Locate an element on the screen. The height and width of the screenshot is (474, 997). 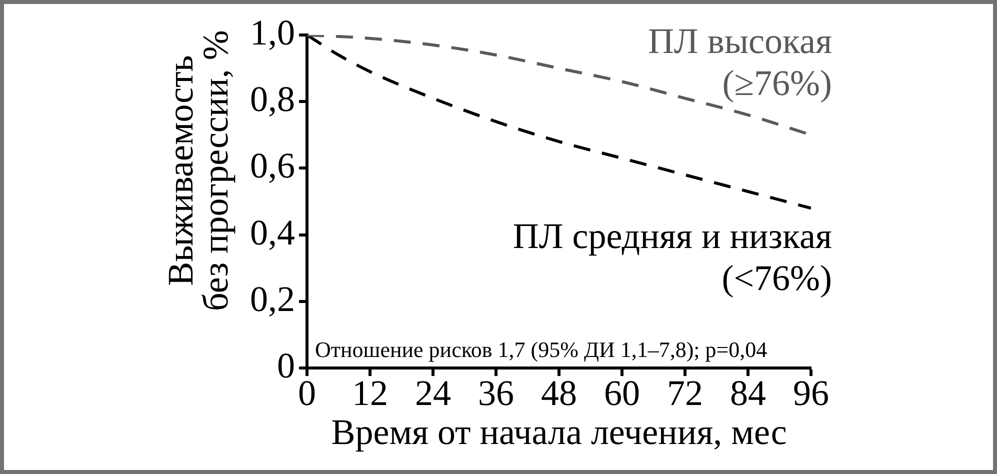
series-label: ПЛ средняя и низкая (<76%) is located at coordinates (672, 257).